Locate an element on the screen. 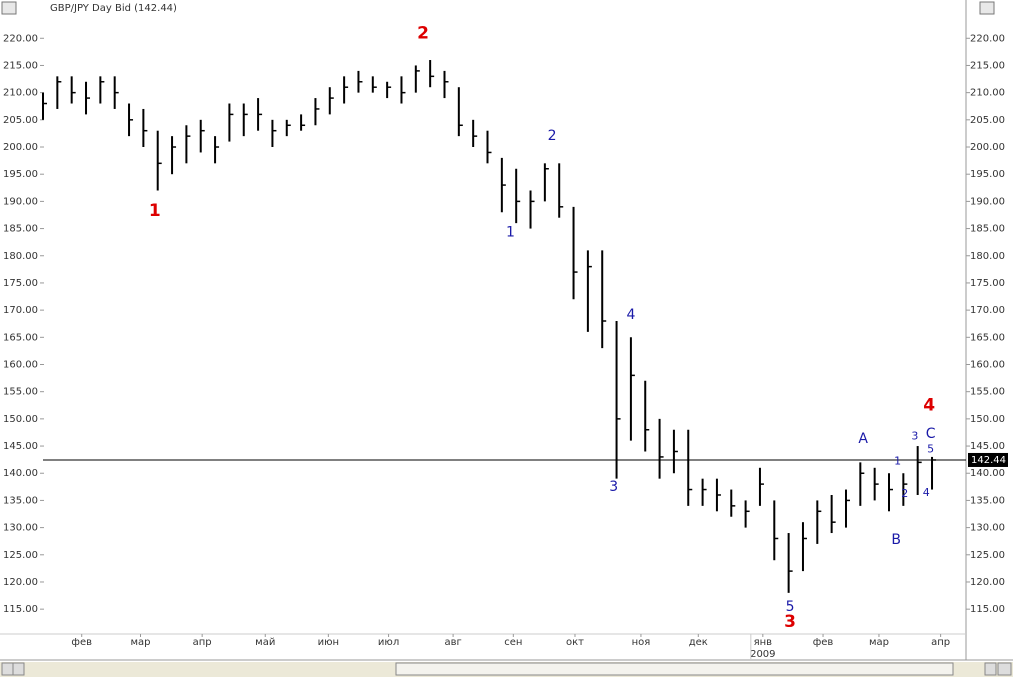 The image size is (1013, 681). scroll-left-arrow is located at coordinates (18, 669).